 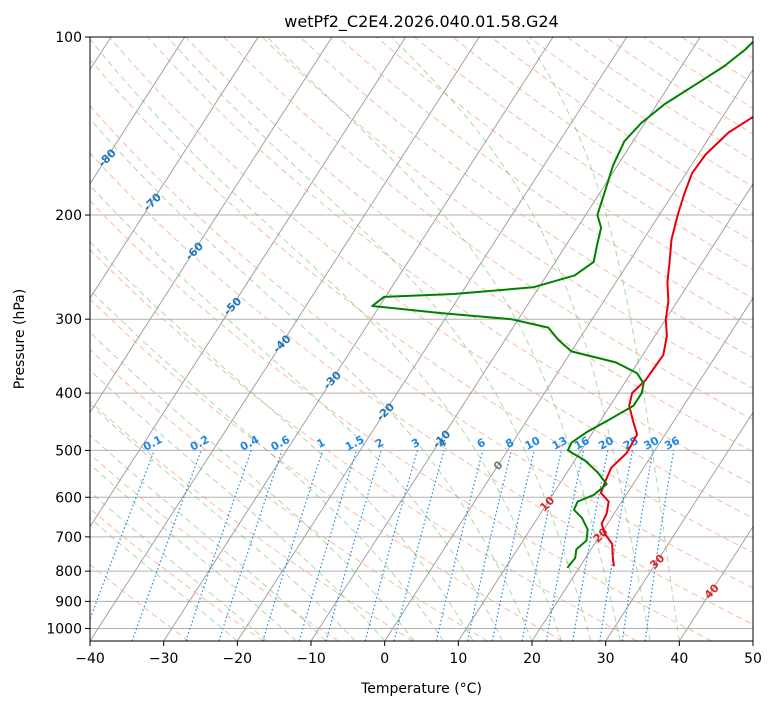 What do you see at coordinates (753, 659) in the screenshot?
I see `x-tick-label: 50` at bounding box center [753, 659].